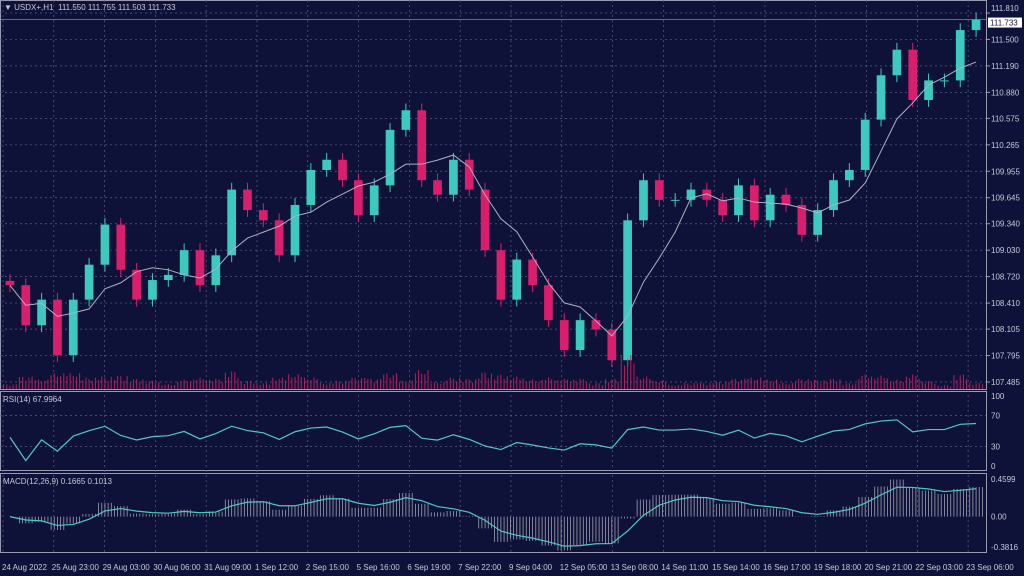 The image size is (1024, 576). Describe the element at coordinates (34, 7) in the screenshot. I see `symbol-label: USDX+,H1` at that location.